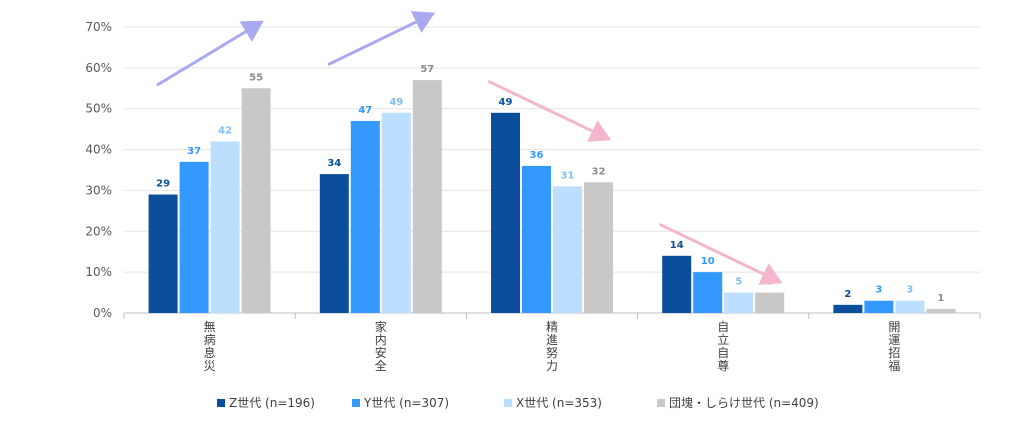  I want to click on x-axis: 無病息災 家内安全 精進努力 自立自尊 開運招福, so click(552, 343).